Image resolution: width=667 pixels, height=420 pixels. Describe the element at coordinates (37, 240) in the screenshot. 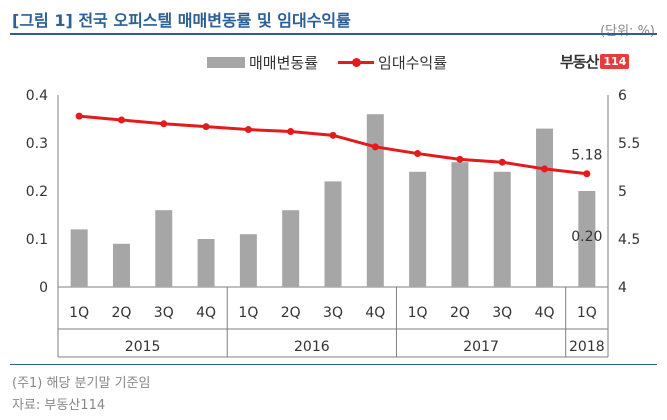

I see `left-tick-label: 0.1` at that location.